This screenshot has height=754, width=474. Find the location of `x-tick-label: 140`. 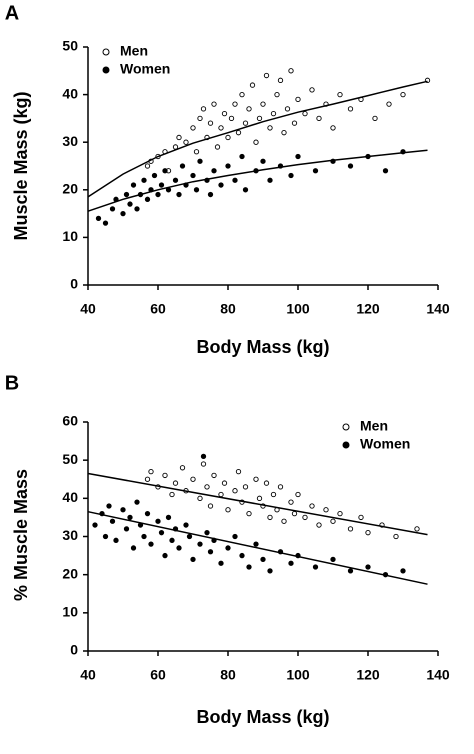

x-tick-label: 140 is located at coordinates (438, 675).